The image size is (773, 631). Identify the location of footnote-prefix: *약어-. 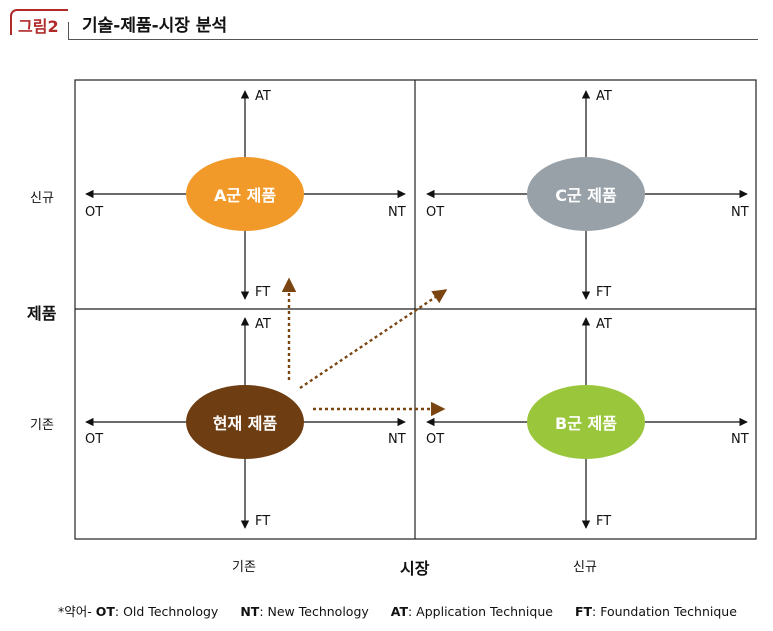
(75, 611).